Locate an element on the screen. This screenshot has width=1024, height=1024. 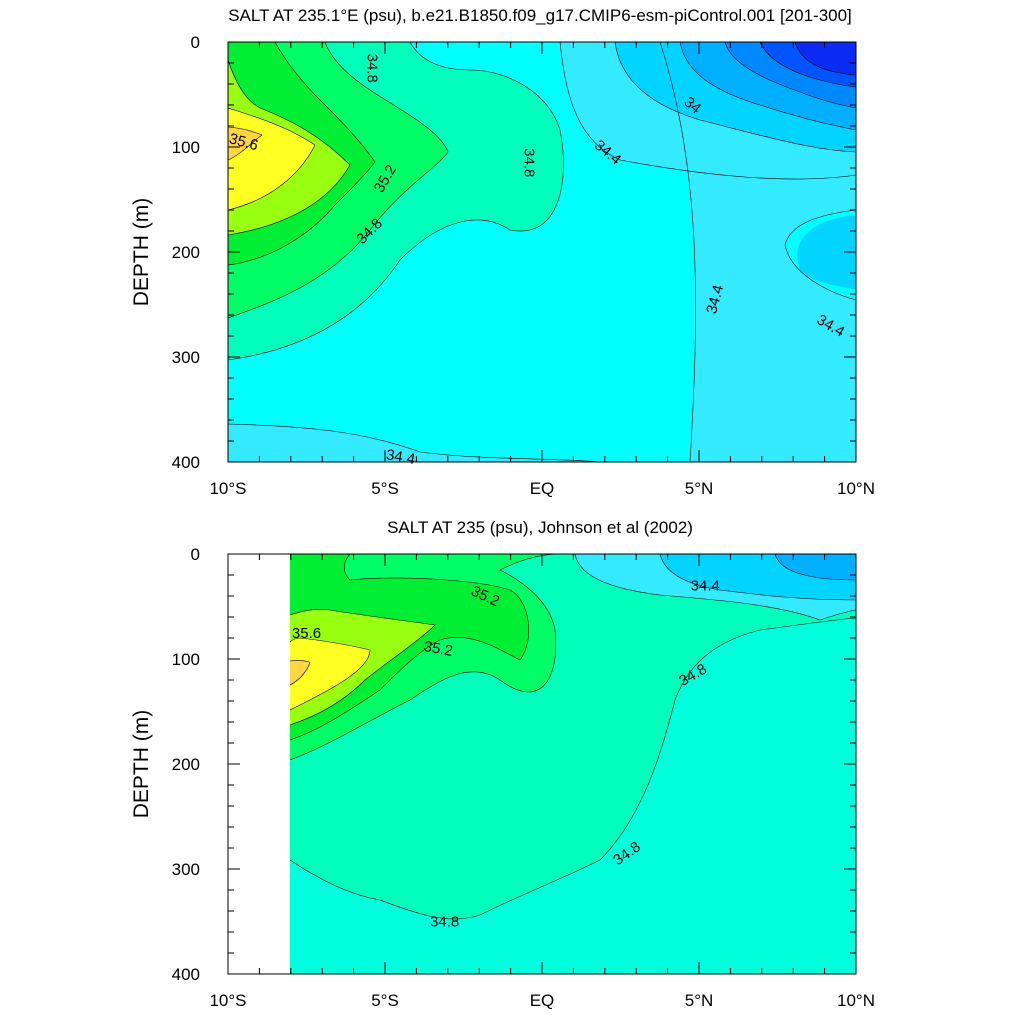
contour-label: 34 is located at coordinates (693, 106).